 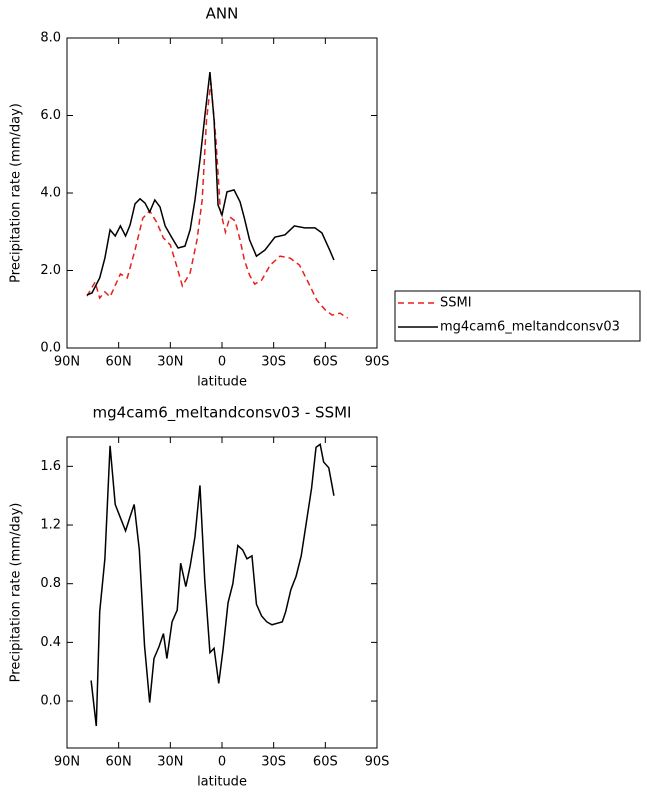 What do you see at coordinates (222, 413) in the screenshot?
I see `chart-title: mg4cam6_meltandconsv03 - SSMI` at bounding box center [222, 413].